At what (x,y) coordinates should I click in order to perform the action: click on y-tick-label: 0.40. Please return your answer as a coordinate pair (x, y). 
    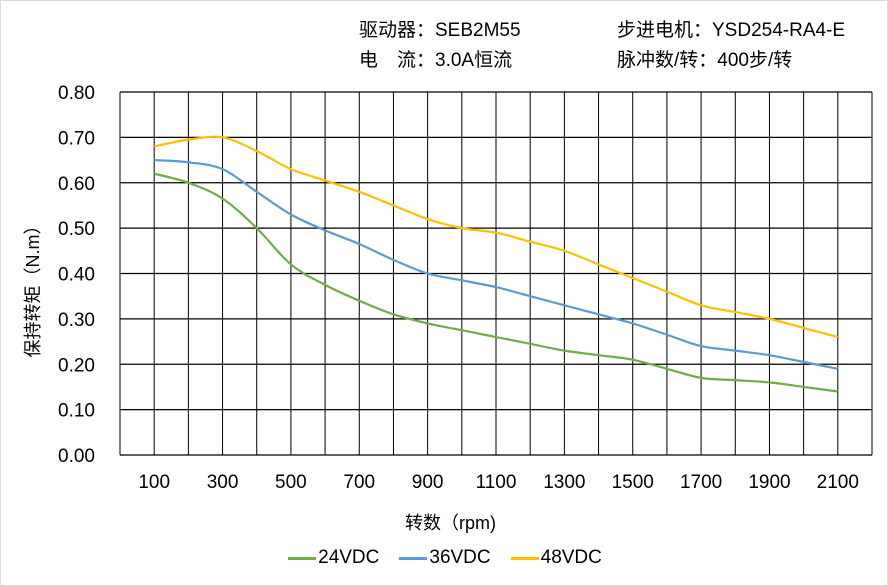
    Looking at the image, I should click on (76, 275).